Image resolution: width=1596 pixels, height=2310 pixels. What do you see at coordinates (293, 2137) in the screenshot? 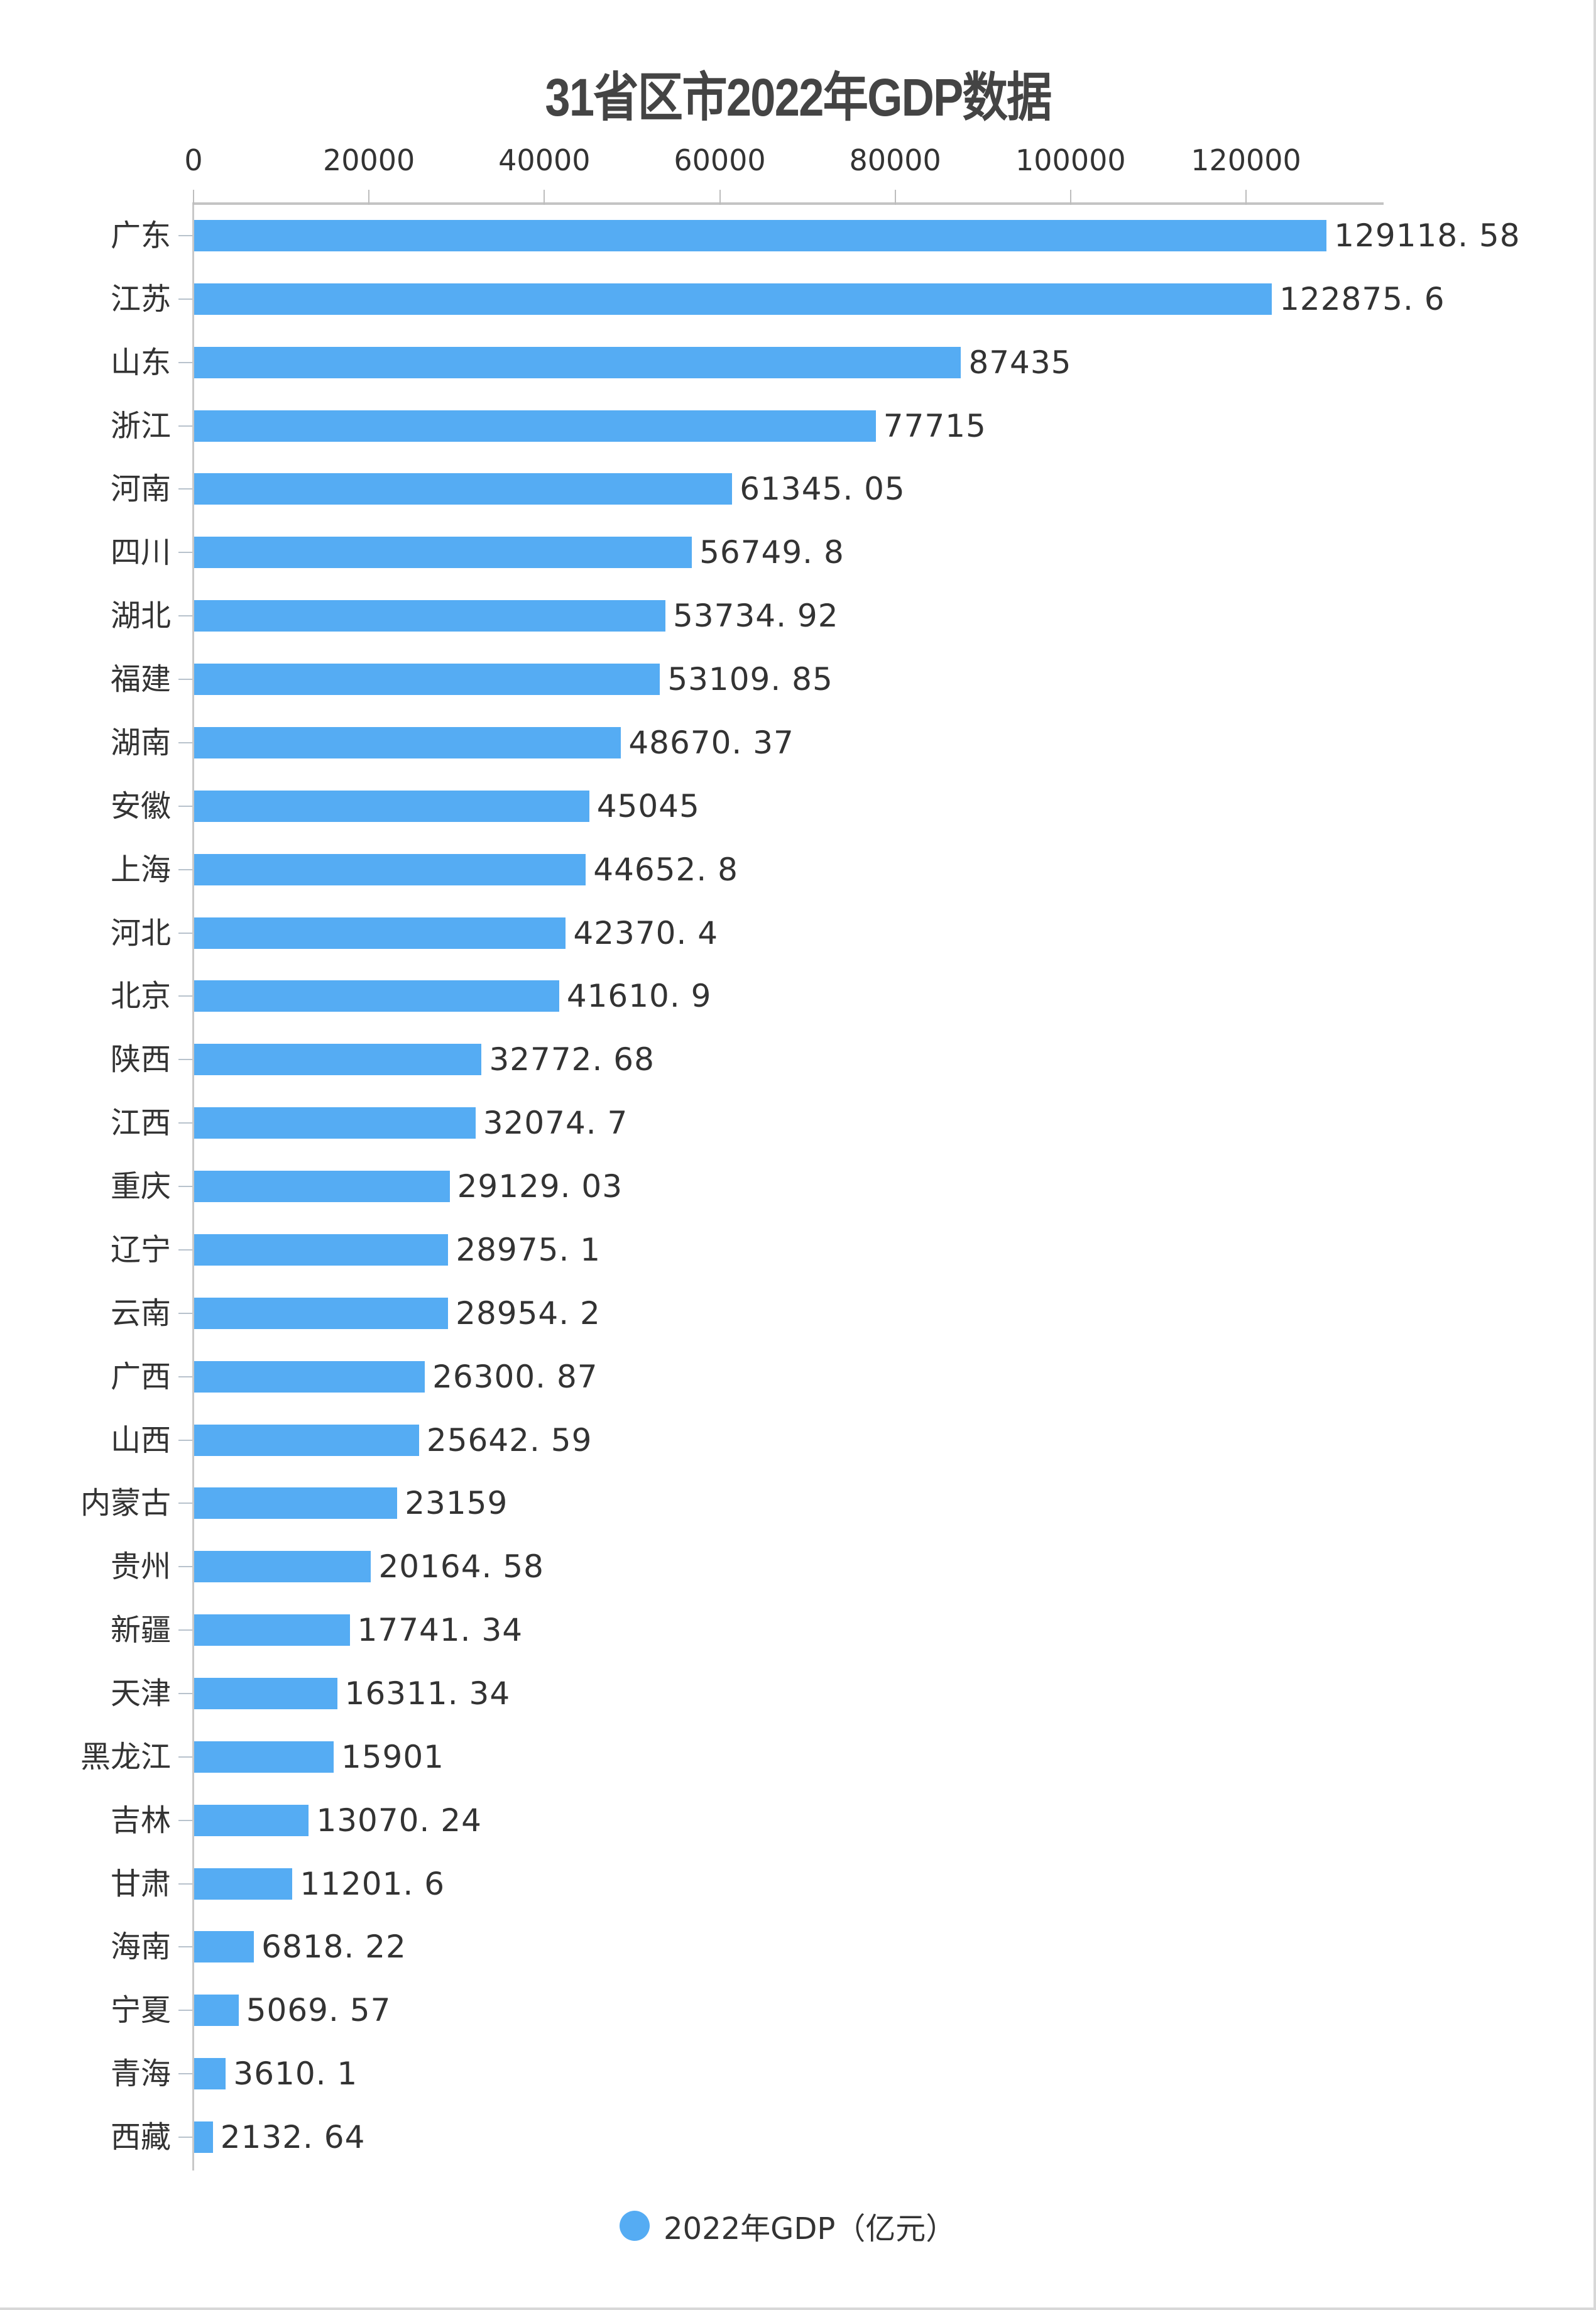
I see `value-label: 2132. 64` at bounding box center [293, 2137].